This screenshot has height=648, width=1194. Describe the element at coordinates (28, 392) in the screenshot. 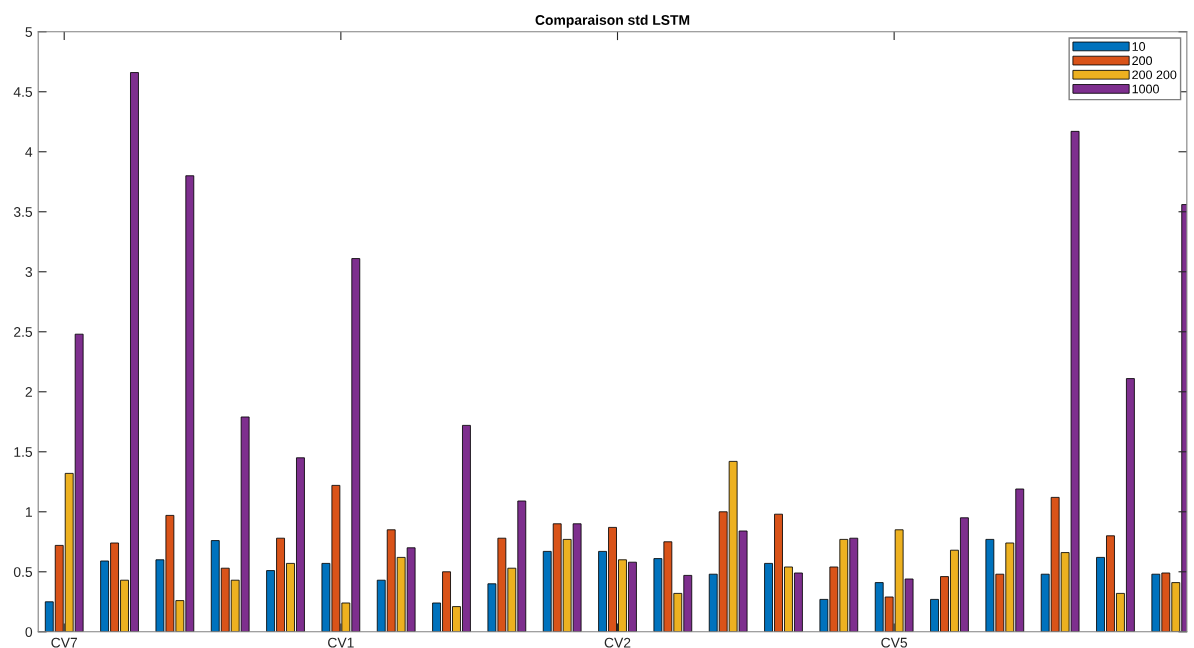

I see `y-tick-label: 2` at that location.